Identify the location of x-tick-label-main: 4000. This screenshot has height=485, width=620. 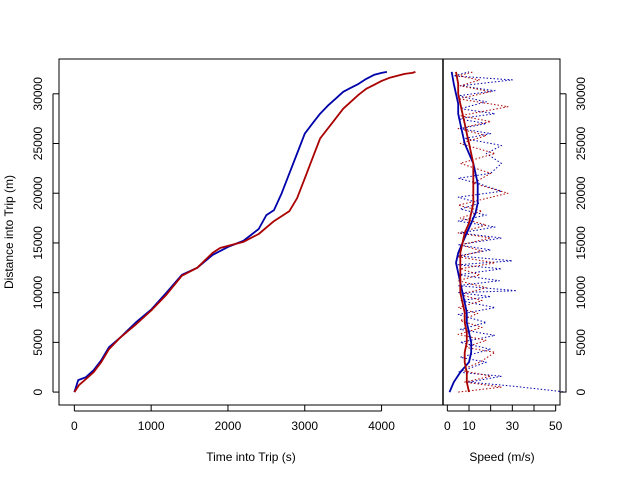
(381, 426).